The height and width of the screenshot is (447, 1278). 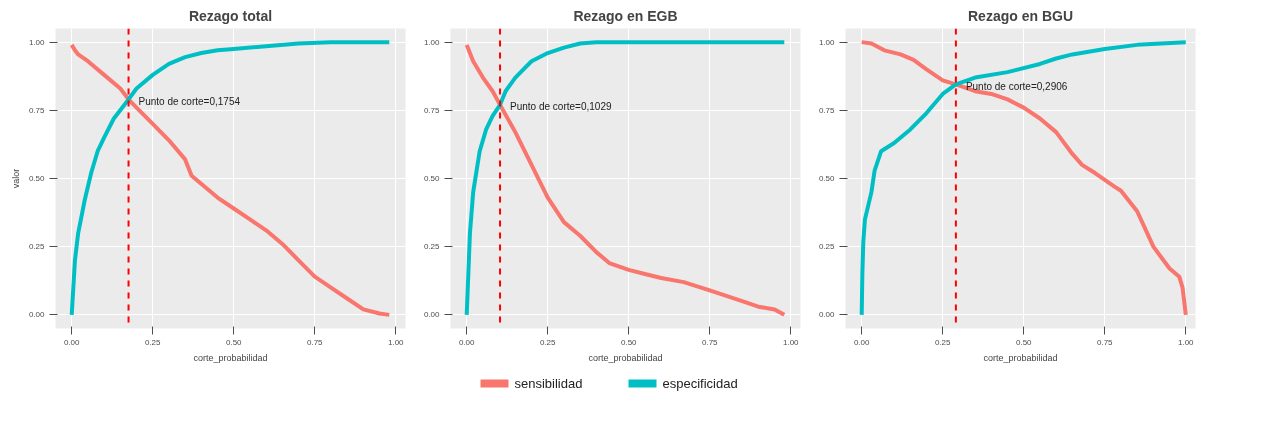 What do you see at coordinates (1020, 15) in the screenshot?
I see `chart-title: Rezago en BGU` at bounding box center [1020, 15].